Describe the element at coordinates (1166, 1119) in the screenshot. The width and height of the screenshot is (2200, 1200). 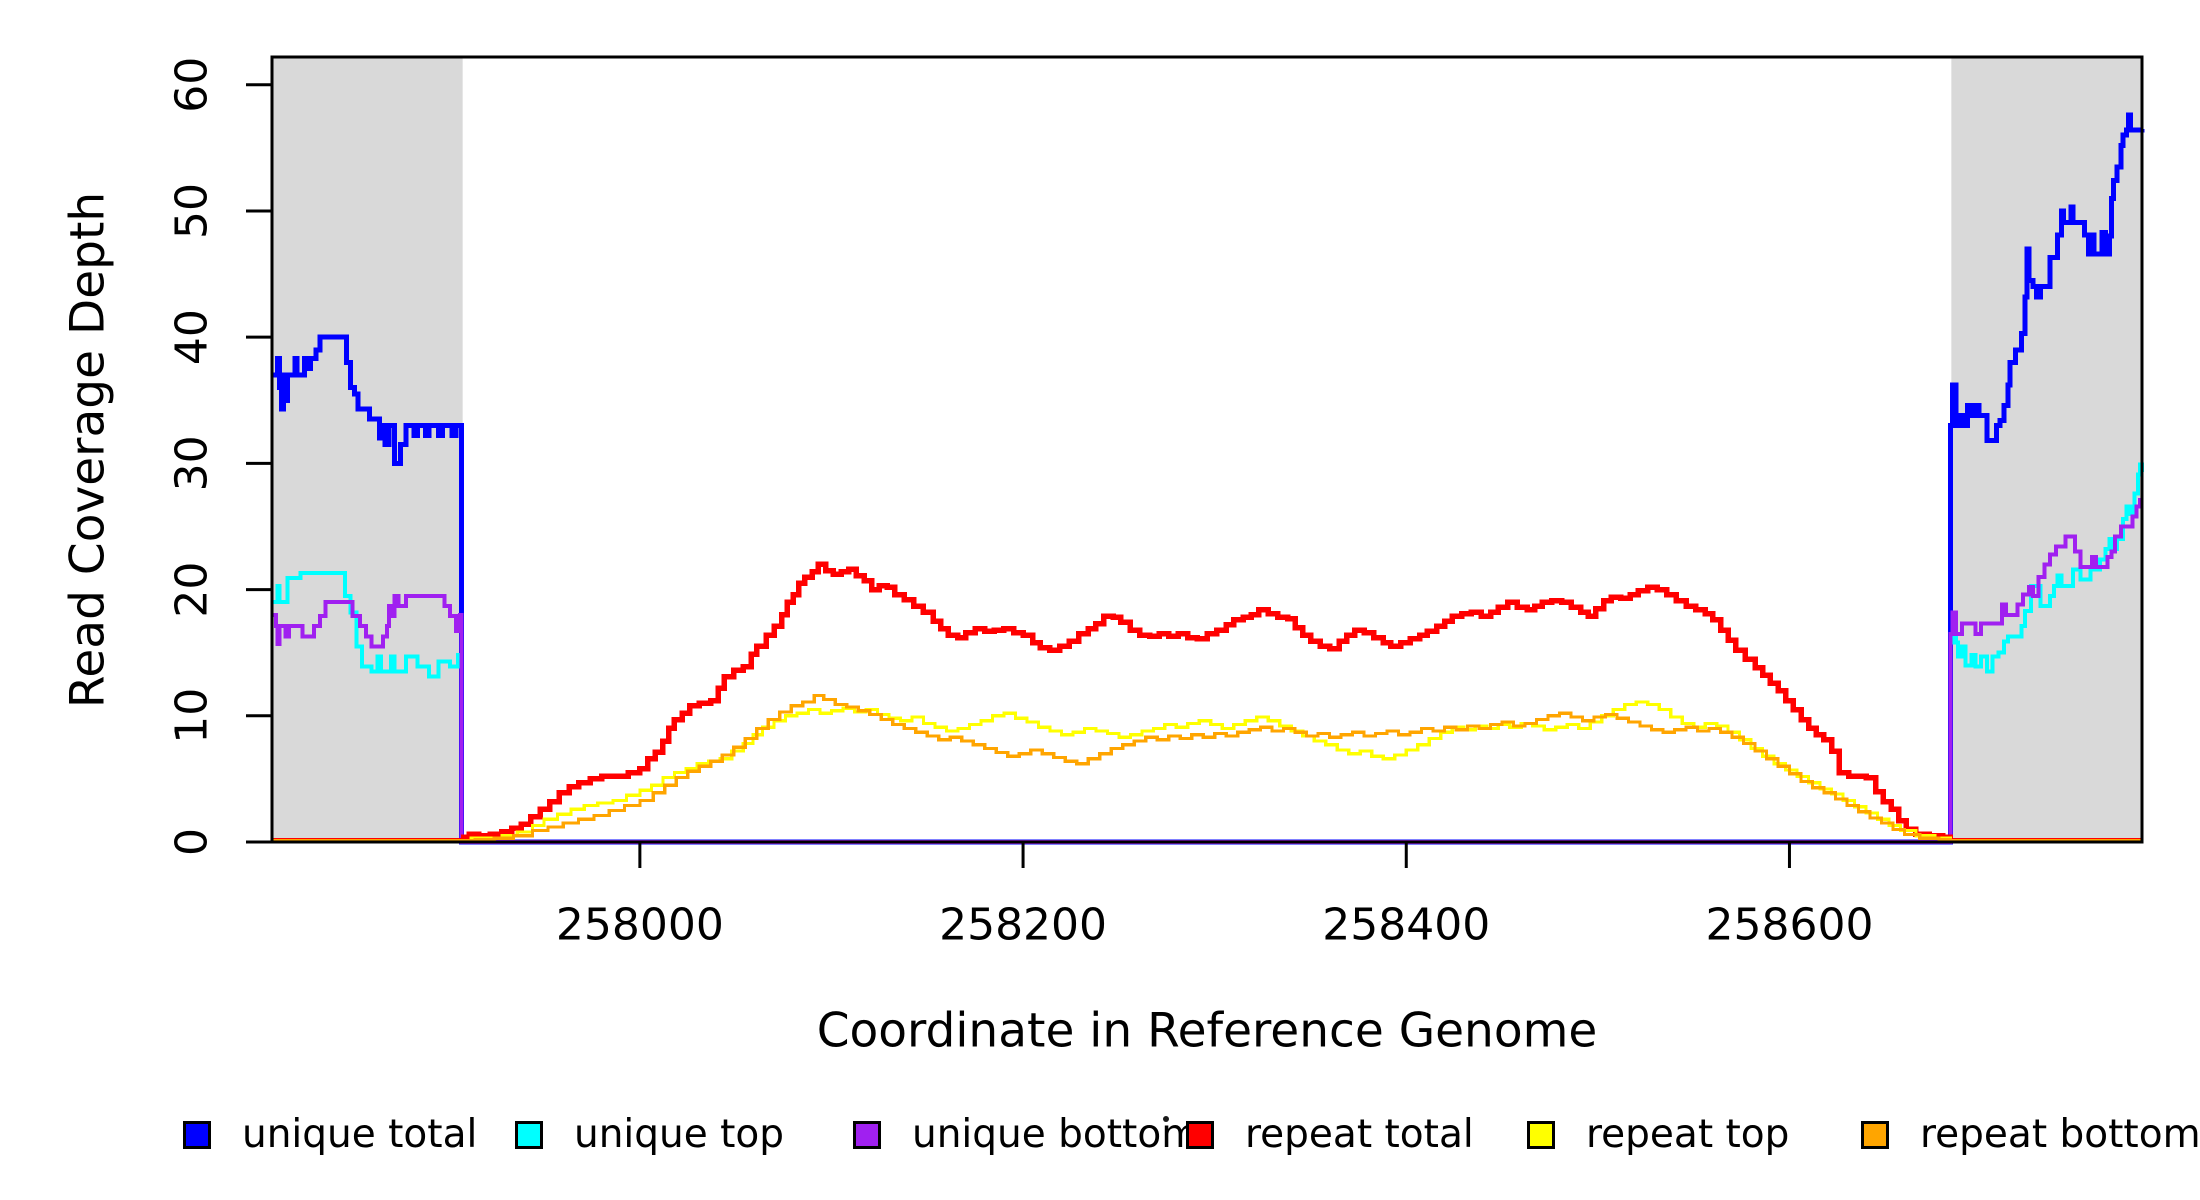
I see `stray-dot` at that location.